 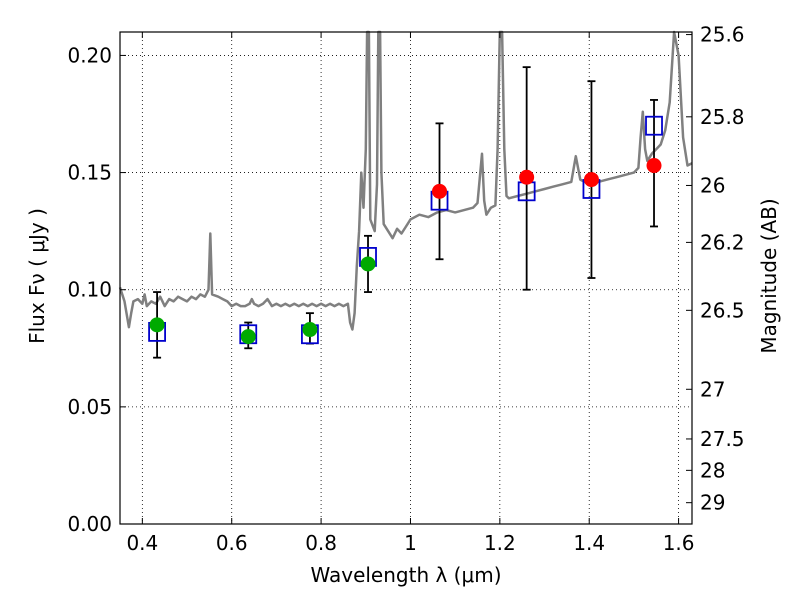 I want to click on y-tick-labels: 0.00 0.05 0.10 0.15 0.20, so click(x=89, y=289).